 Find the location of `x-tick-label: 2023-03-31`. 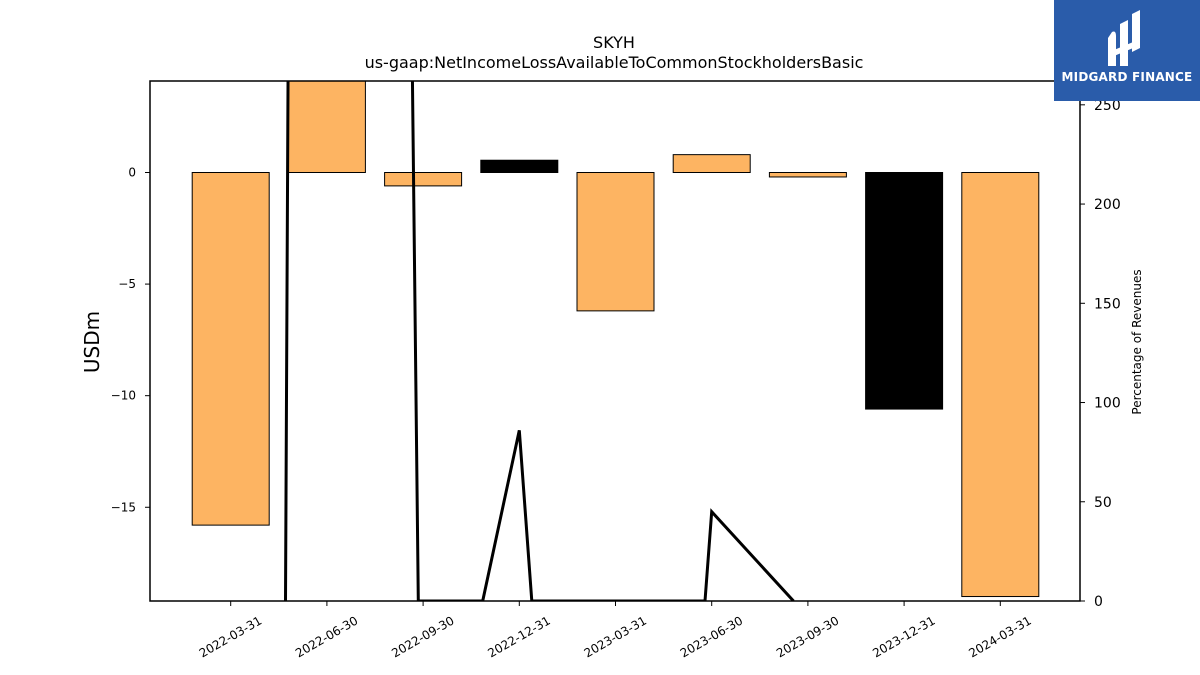

x-tick-label: 2023-03-31 is located at coordinates (615, 636).